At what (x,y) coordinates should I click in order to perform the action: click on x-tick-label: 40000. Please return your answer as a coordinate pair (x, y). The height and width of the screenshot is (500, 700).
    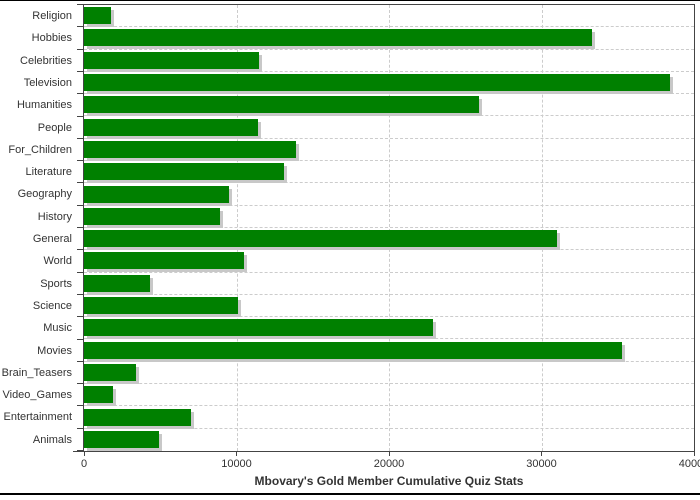
    Looking at the image, I should click on (689, 464).